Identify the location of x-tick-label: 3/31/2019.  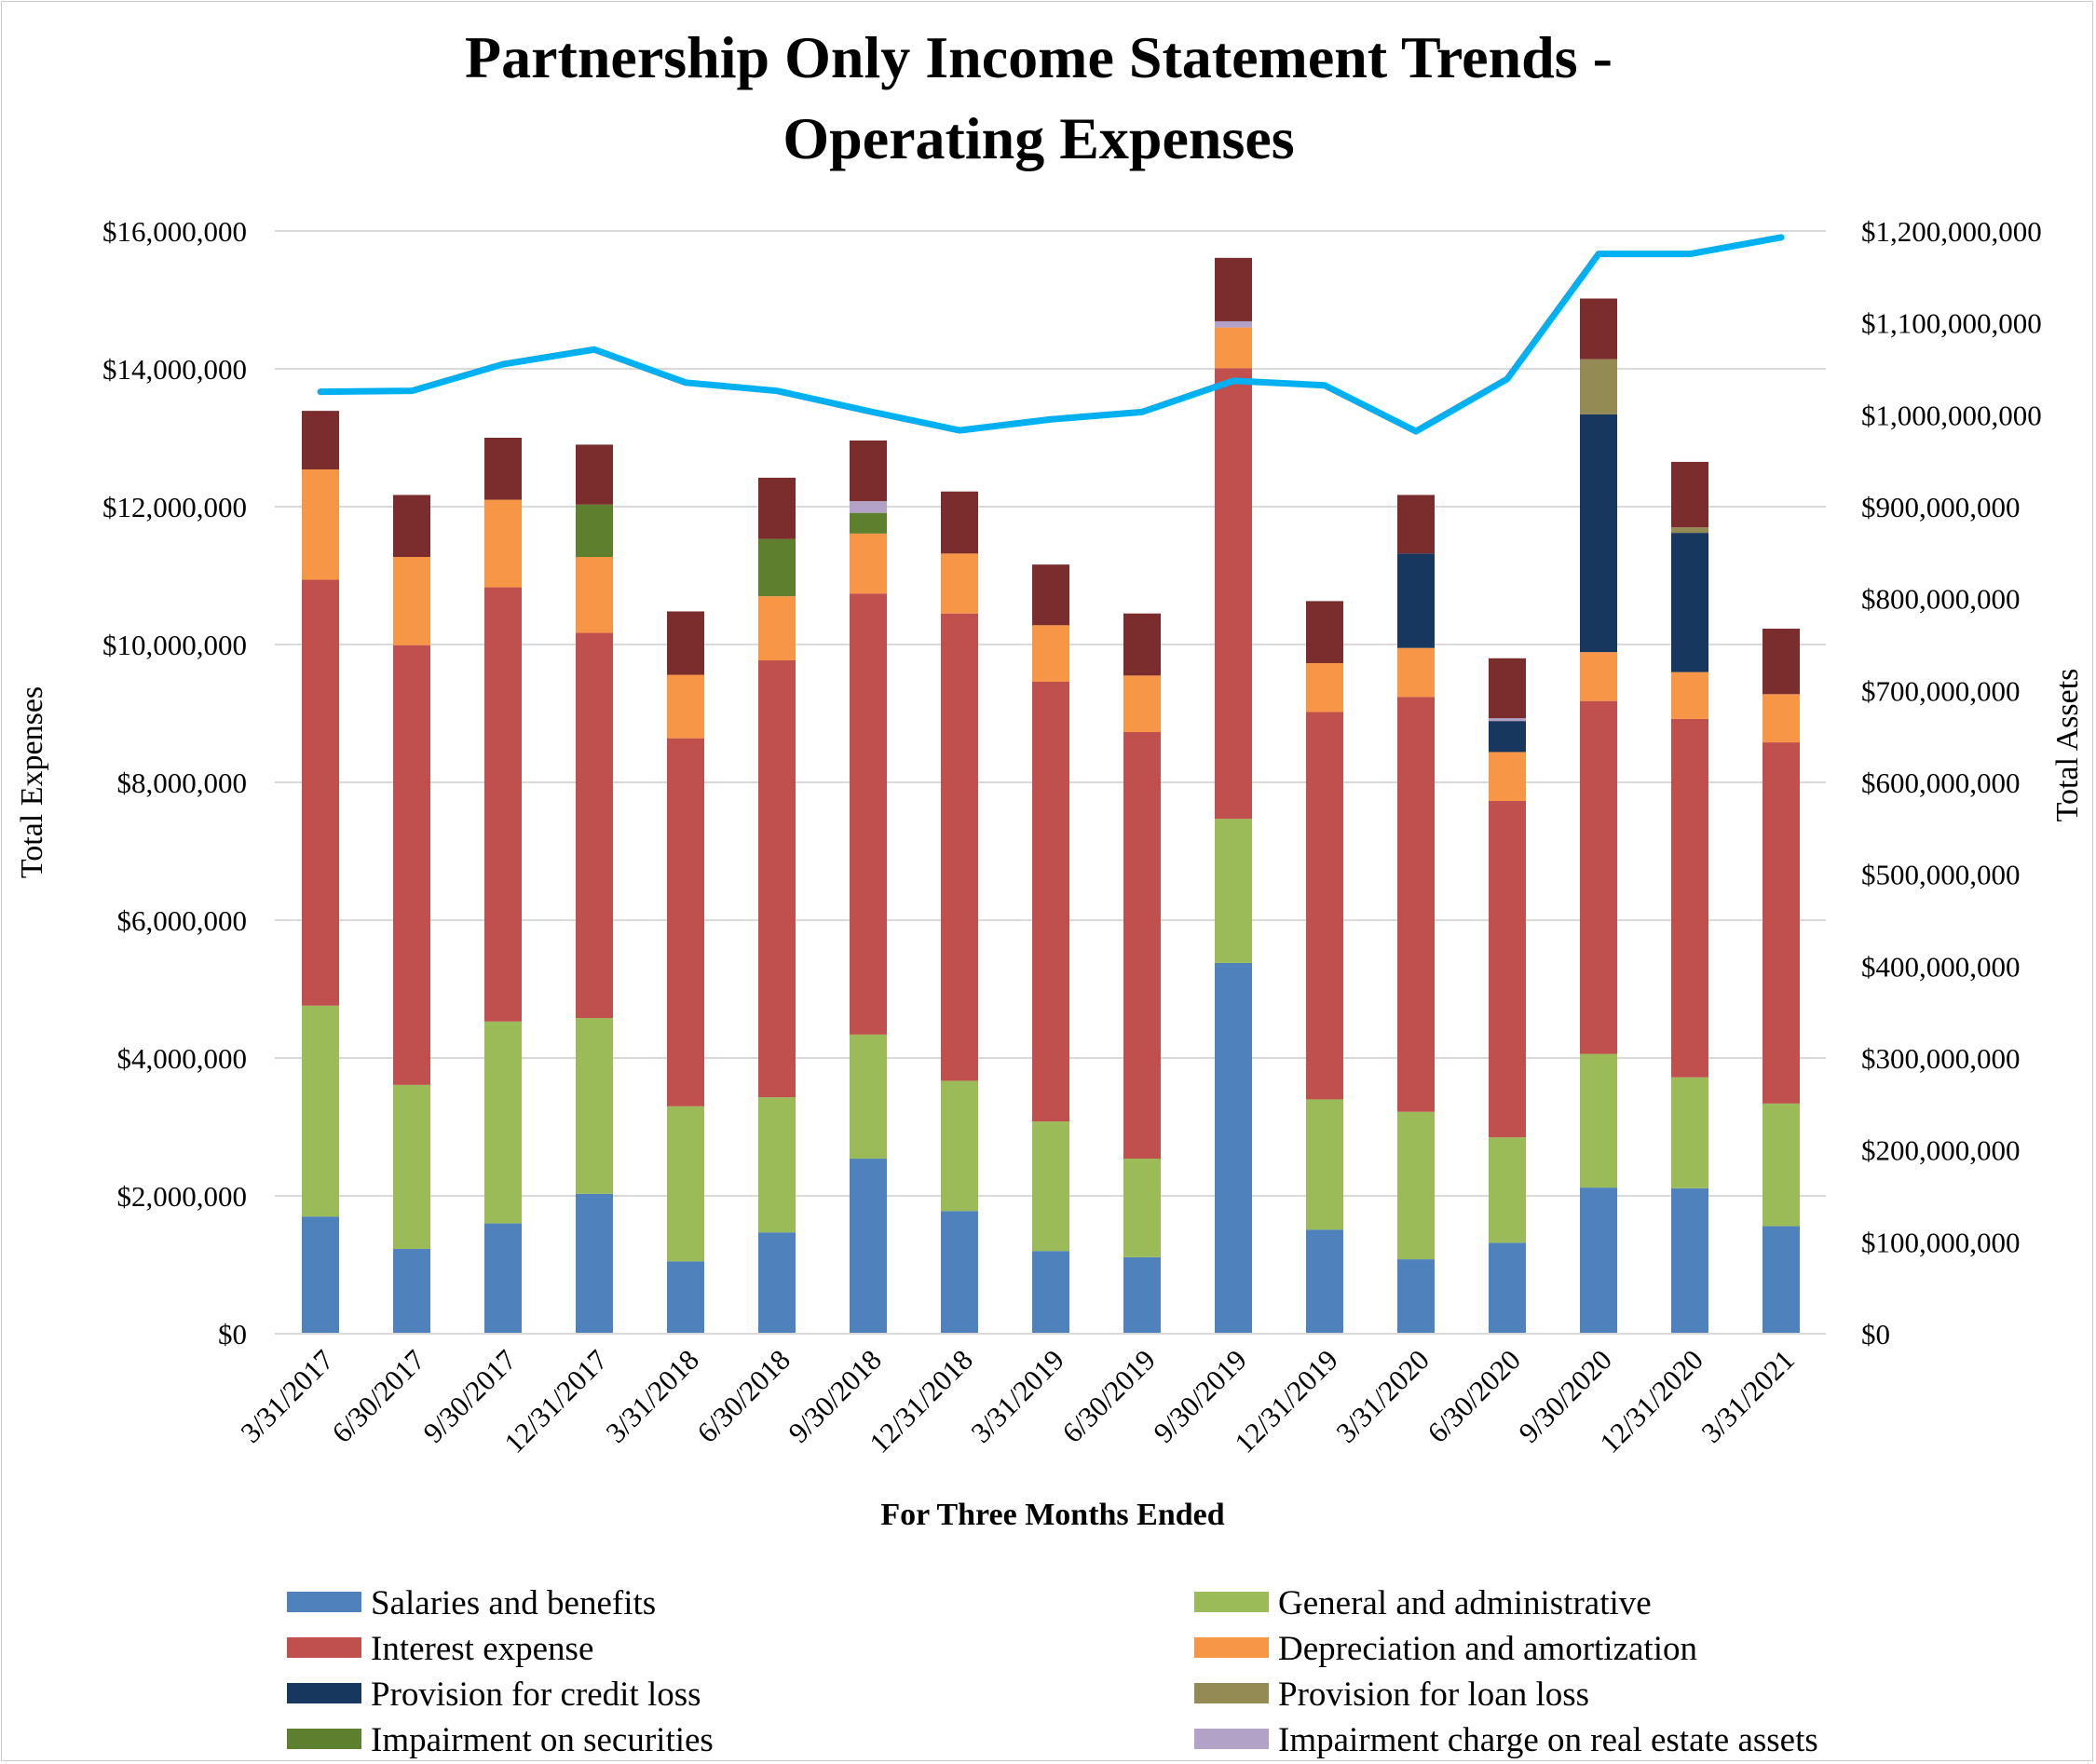
(1017, 1396).